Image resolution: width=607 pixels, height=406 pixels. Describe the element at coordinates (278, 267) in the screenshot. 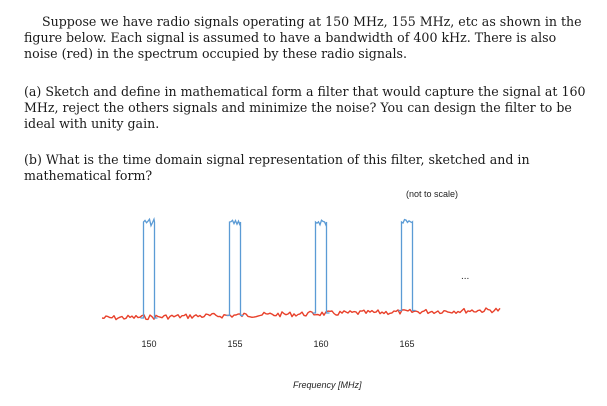

I see `signal-group` at that location.